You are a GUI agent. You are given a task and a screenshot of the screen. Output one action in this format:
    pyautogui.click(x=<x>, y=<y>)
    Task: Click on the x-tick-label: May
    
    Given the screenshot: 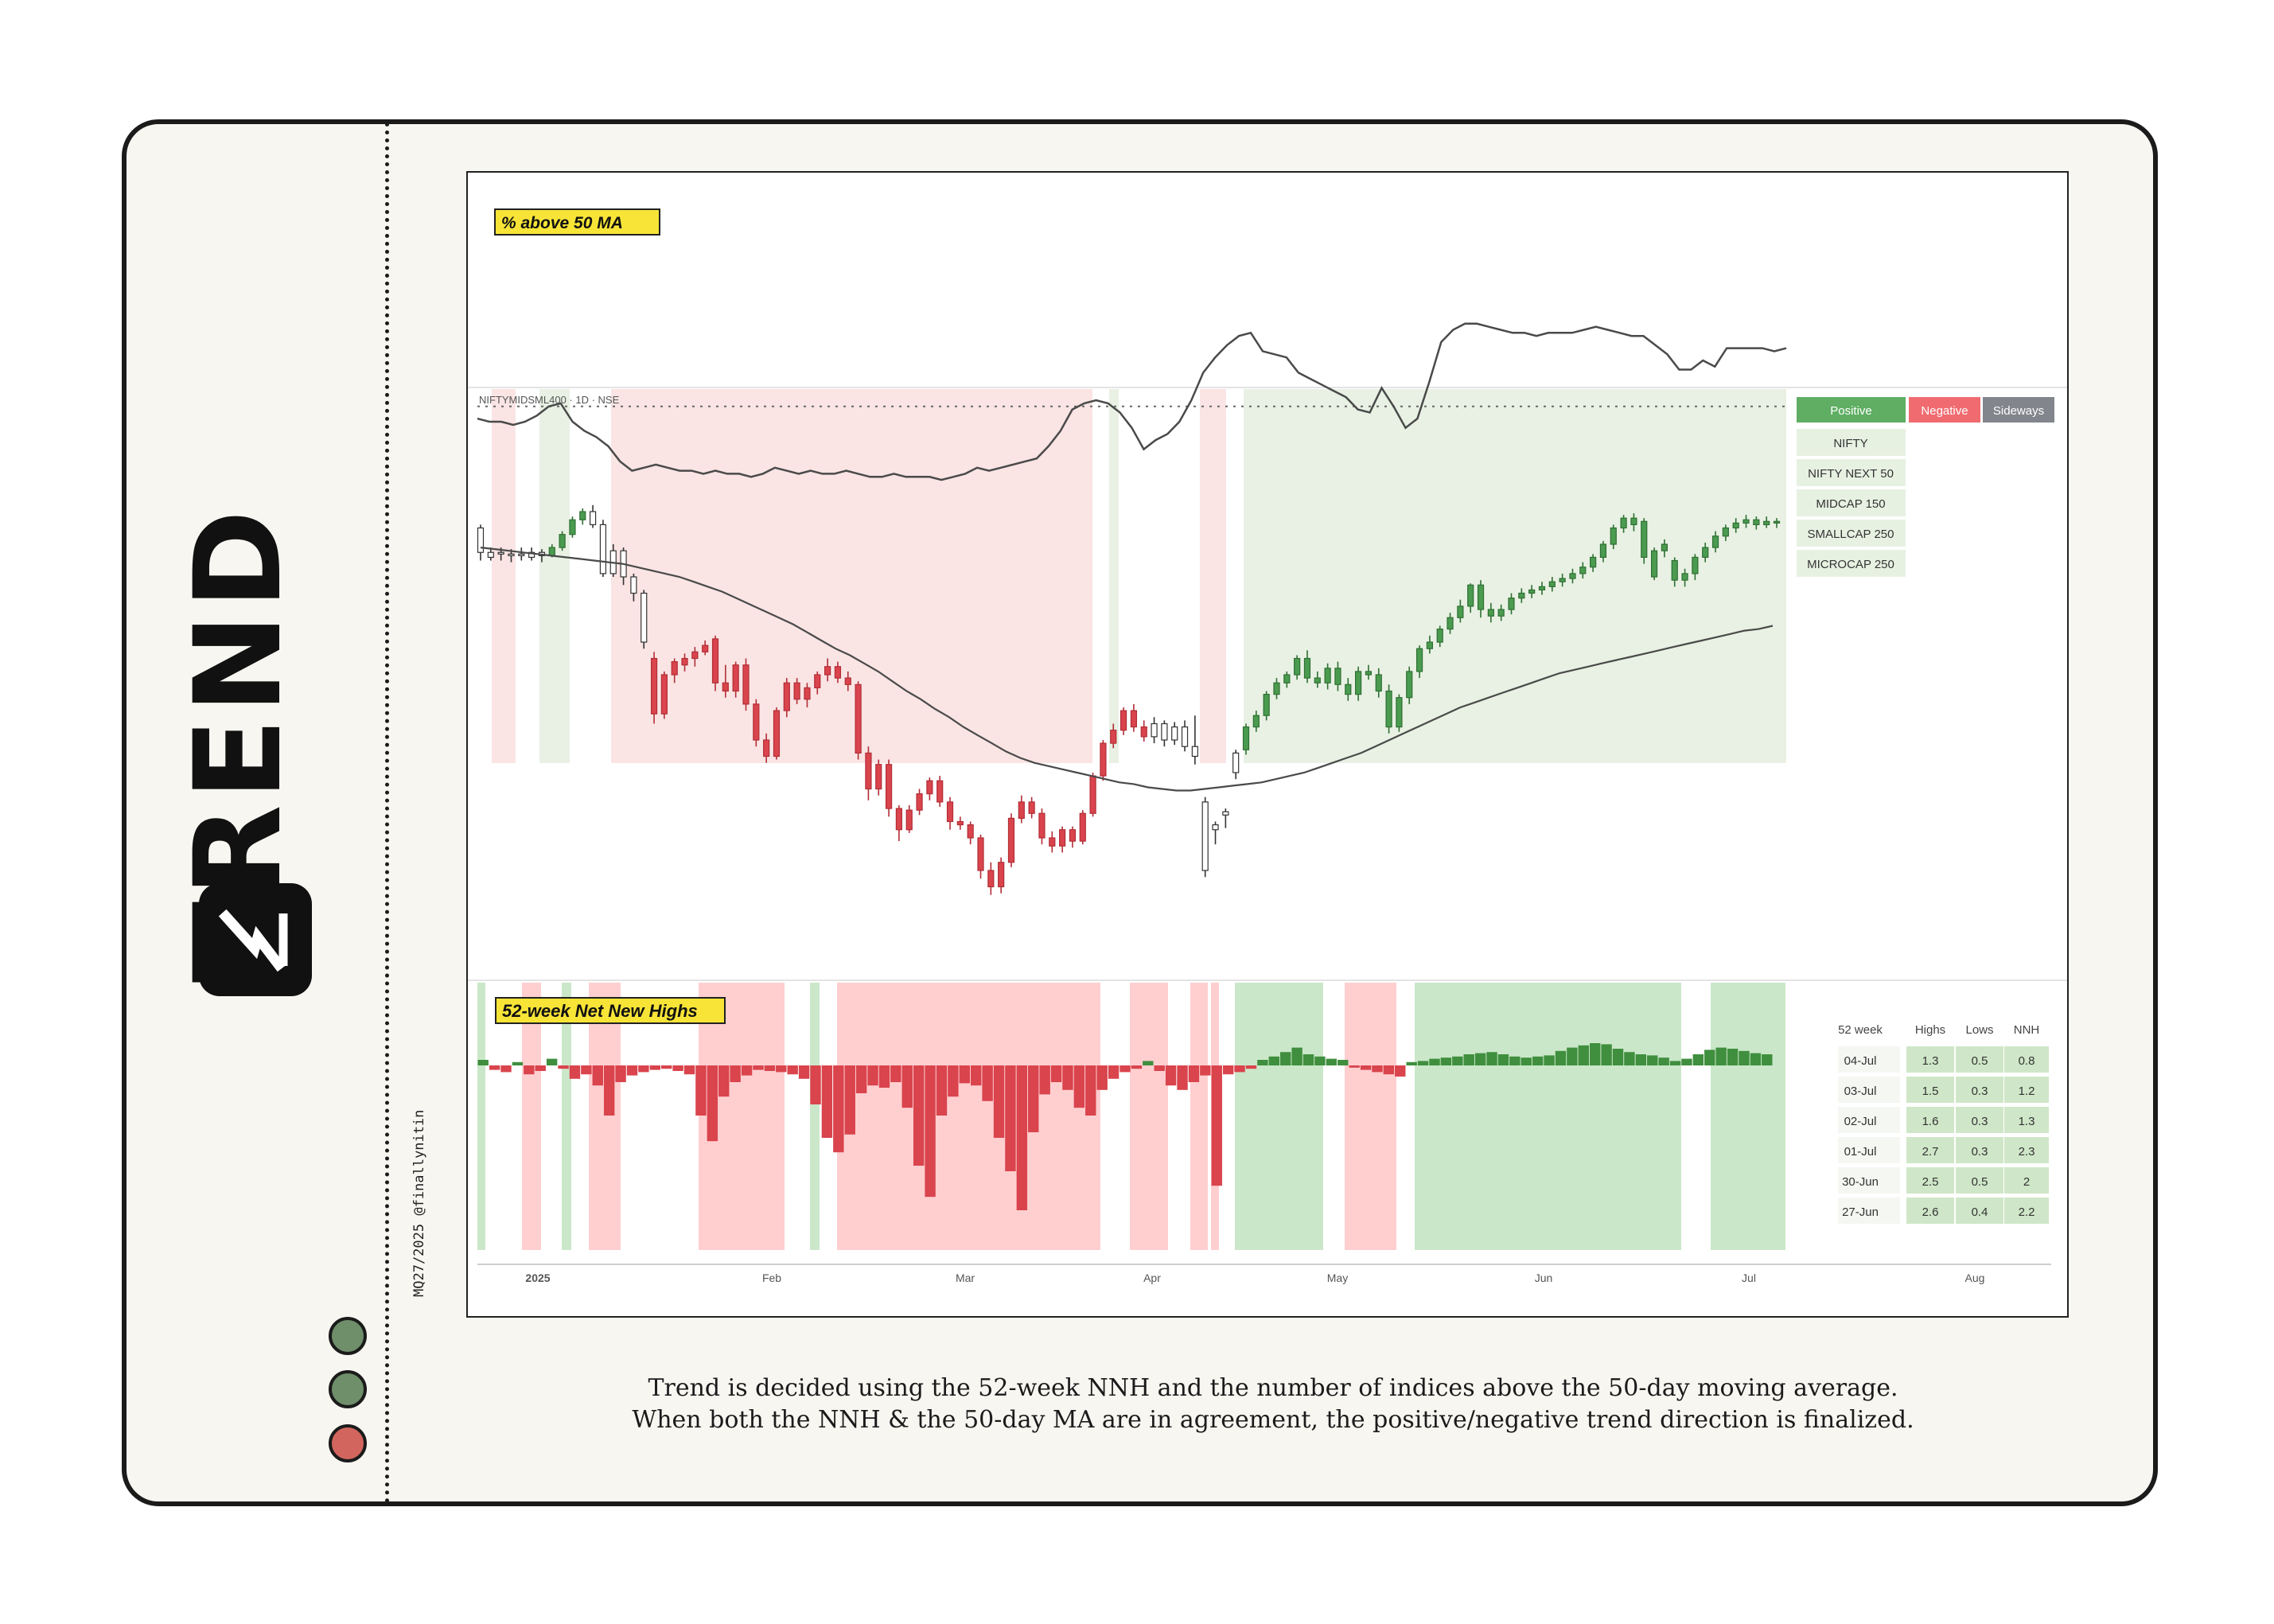 What is the action you would take?
    pyautogui.click(x=1337, y=1278)
    